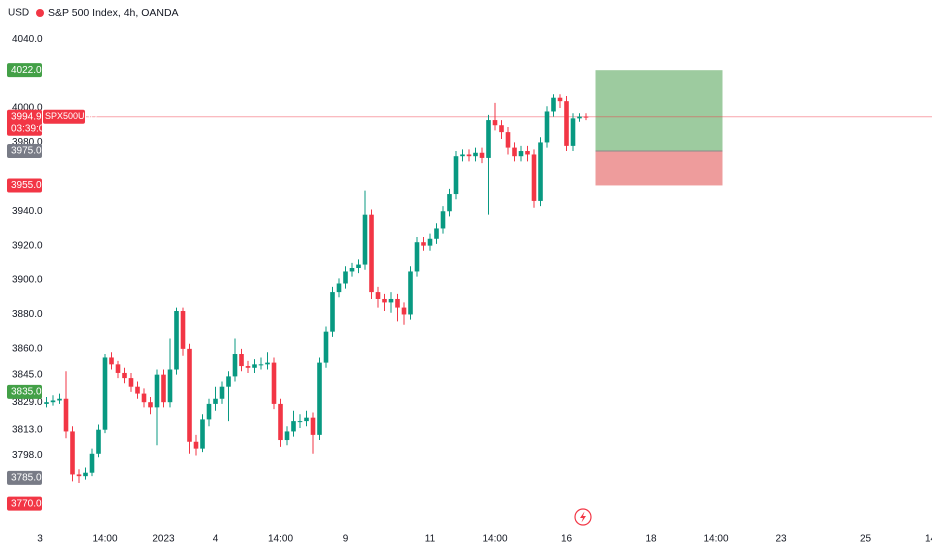 This screenshot has width=932, height=550. I want to click on x-tick-label: 11, so click(430, 539).